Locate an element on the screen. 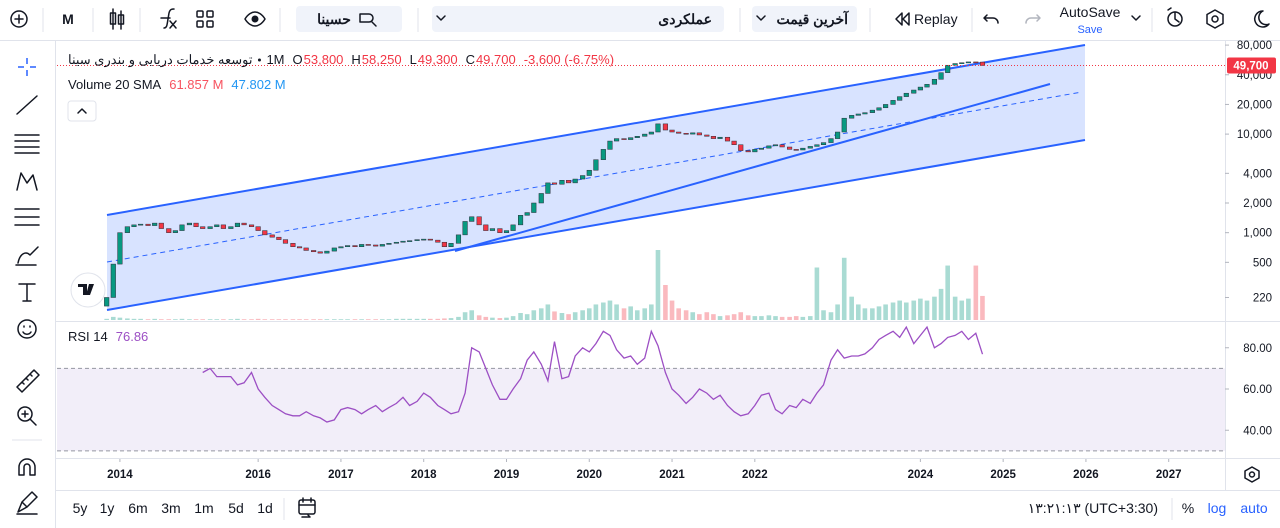 This screenshot has height=528, width=1280. undo-button is located at coordinates (991, 19).